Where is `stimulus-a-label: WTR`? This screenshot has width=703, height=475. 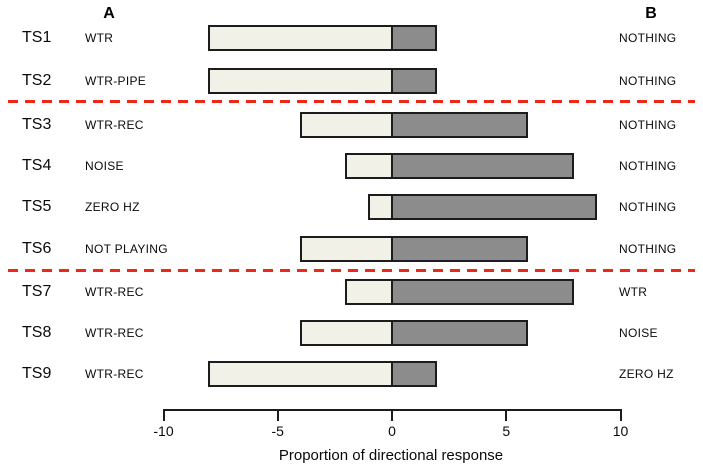 stimulus-a-label: WTR is located at coordinates (99, 38).